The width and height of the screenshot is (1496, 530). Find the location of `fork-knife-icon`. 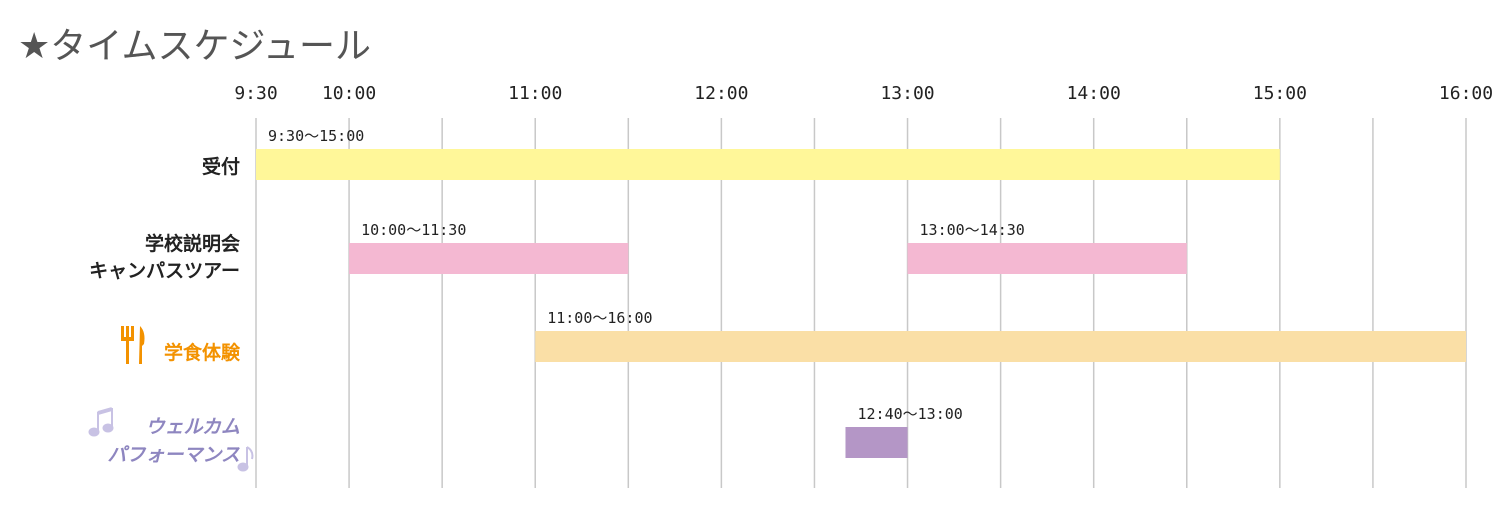

fork-knife-icon is located at coordinates (133, 345).